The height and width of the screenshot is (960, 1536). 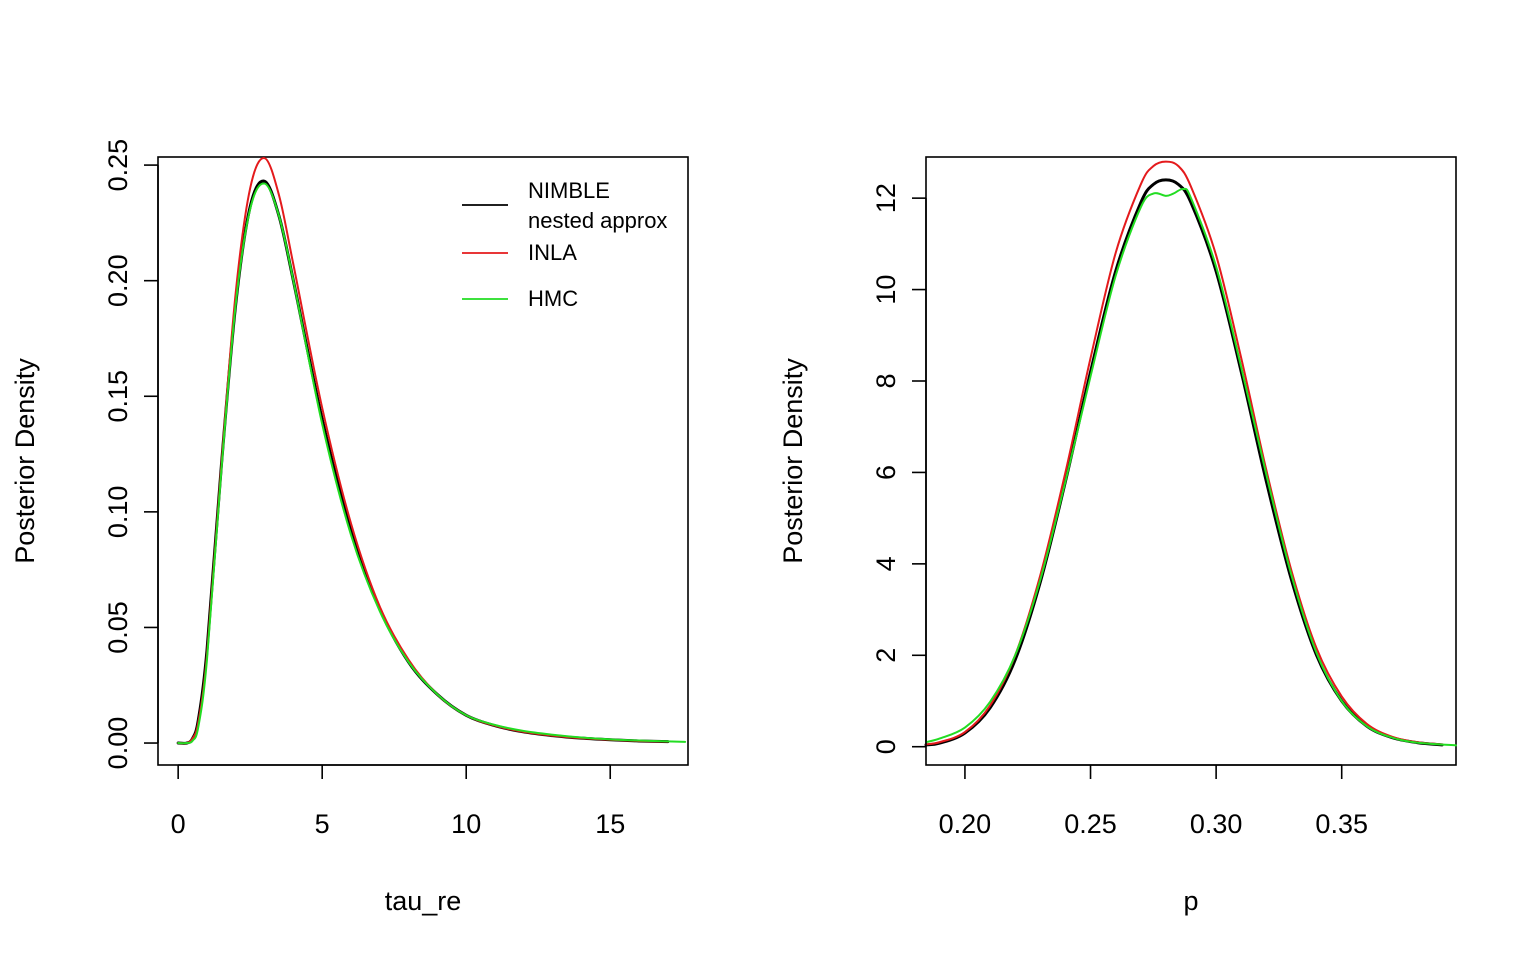 What do you see at coordinates (118, 743) in the screenshot?
I see `y-tick-label: 0.00` at bounding box center [118, 743].